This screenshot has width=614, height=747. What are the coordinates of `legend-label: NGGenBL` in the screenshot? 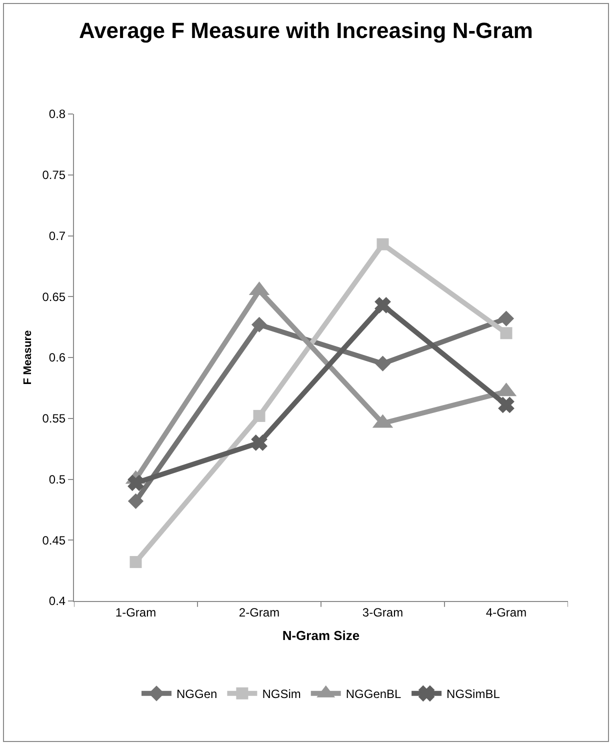 It's located at (374, 694).